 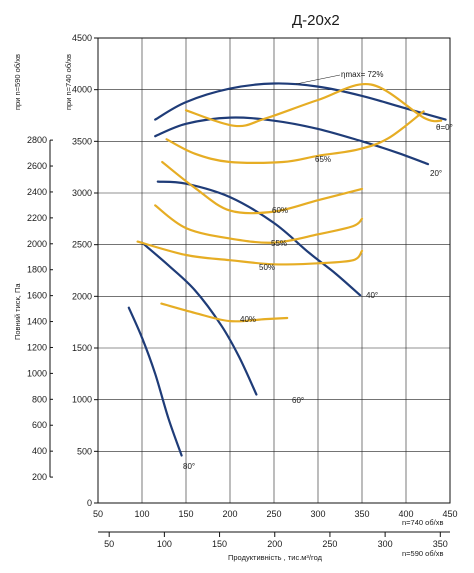 I want to click on y-outer-tick-label: 600, so click(x=39, y=425).